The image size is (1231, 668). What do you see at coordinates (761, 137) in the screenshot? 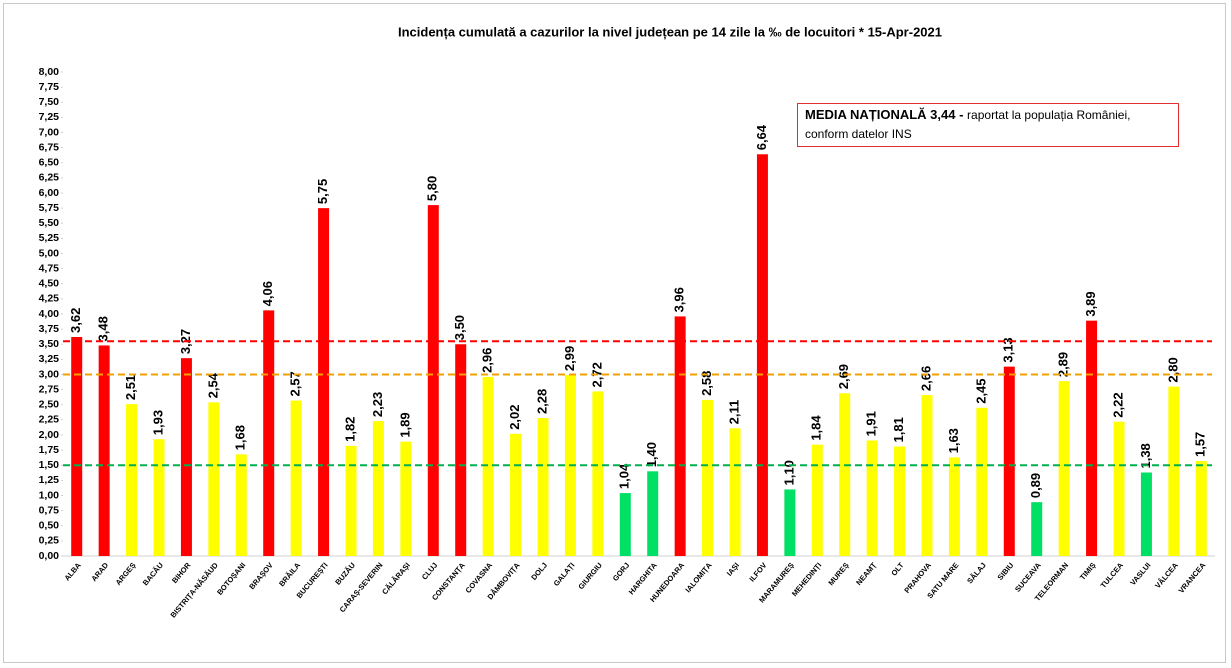
I see `value-label: 6,64` at bounding box center [761, 137].